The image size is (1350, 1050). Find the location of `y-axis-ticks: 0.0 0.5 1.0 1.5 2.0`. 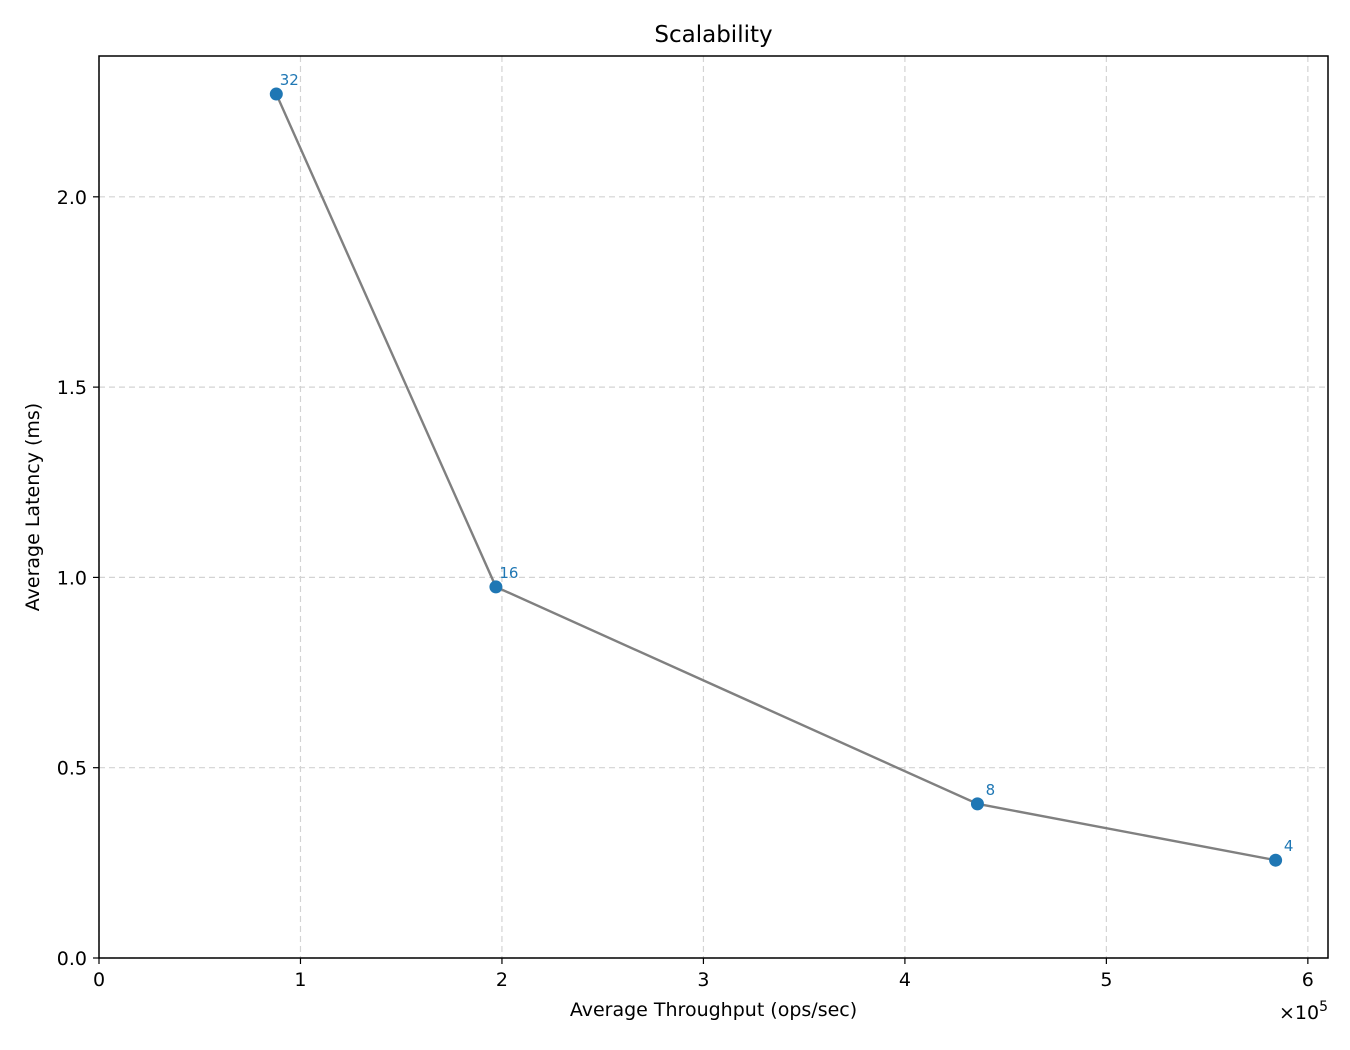

y-axis-ticks: 0.0 0.5 1.0 1.5 2.0 is located at coordinates (78, 578).